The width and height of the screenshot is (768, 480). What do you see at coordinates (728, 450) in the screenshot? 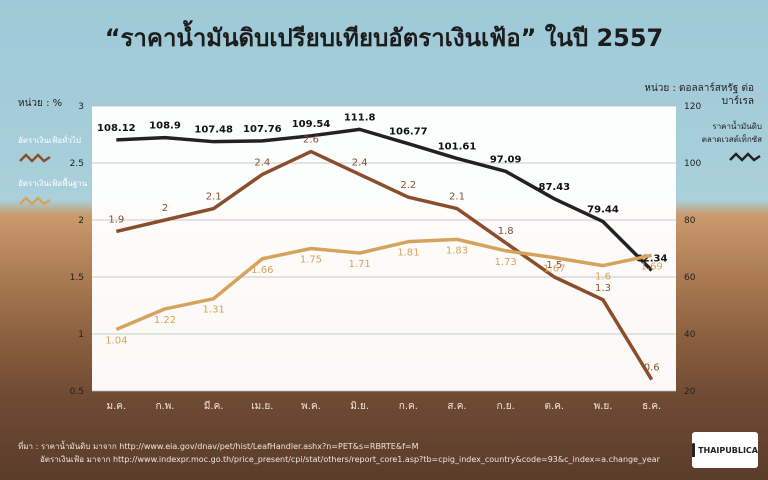
I see `logo-text: THAIPUBLICA` at bounding box center [728, 450].